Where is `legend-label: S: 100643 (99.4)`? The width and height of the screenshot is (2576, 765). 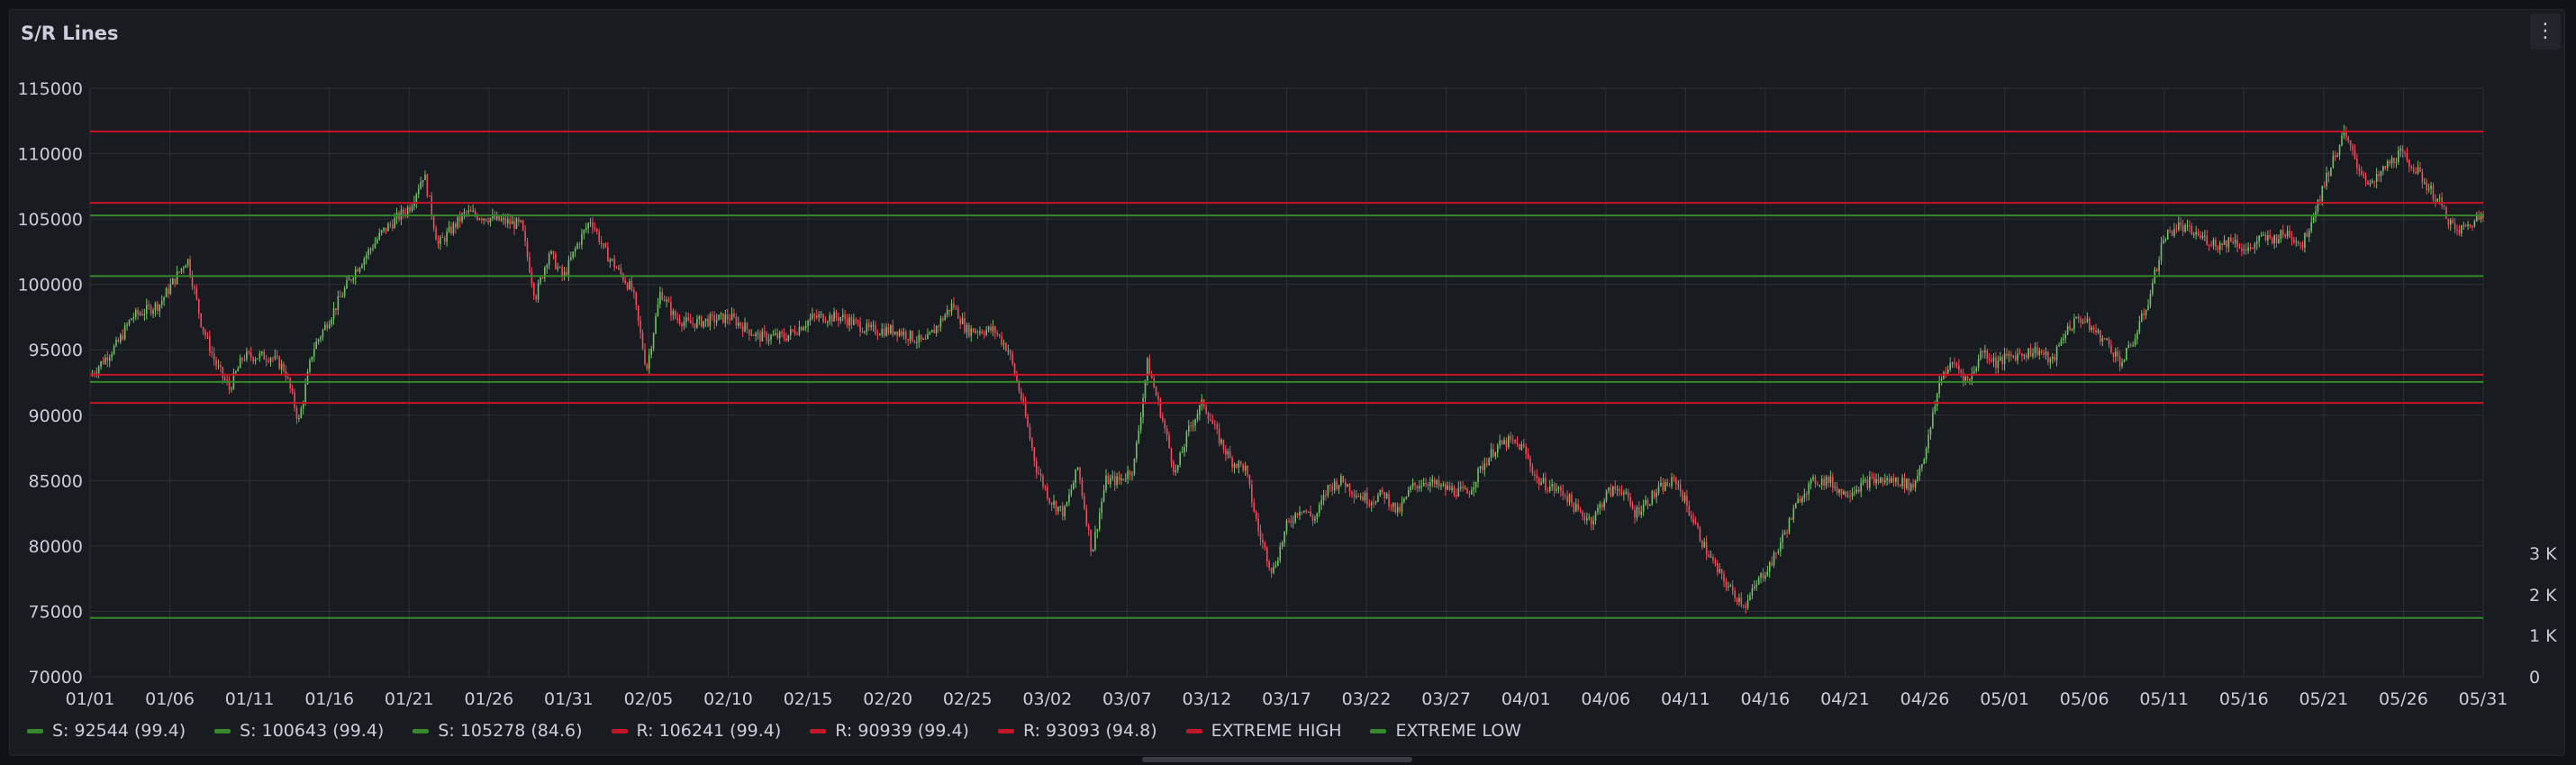
legend-label: S: 100643 (99.4) is located at coordinates (312, 731).